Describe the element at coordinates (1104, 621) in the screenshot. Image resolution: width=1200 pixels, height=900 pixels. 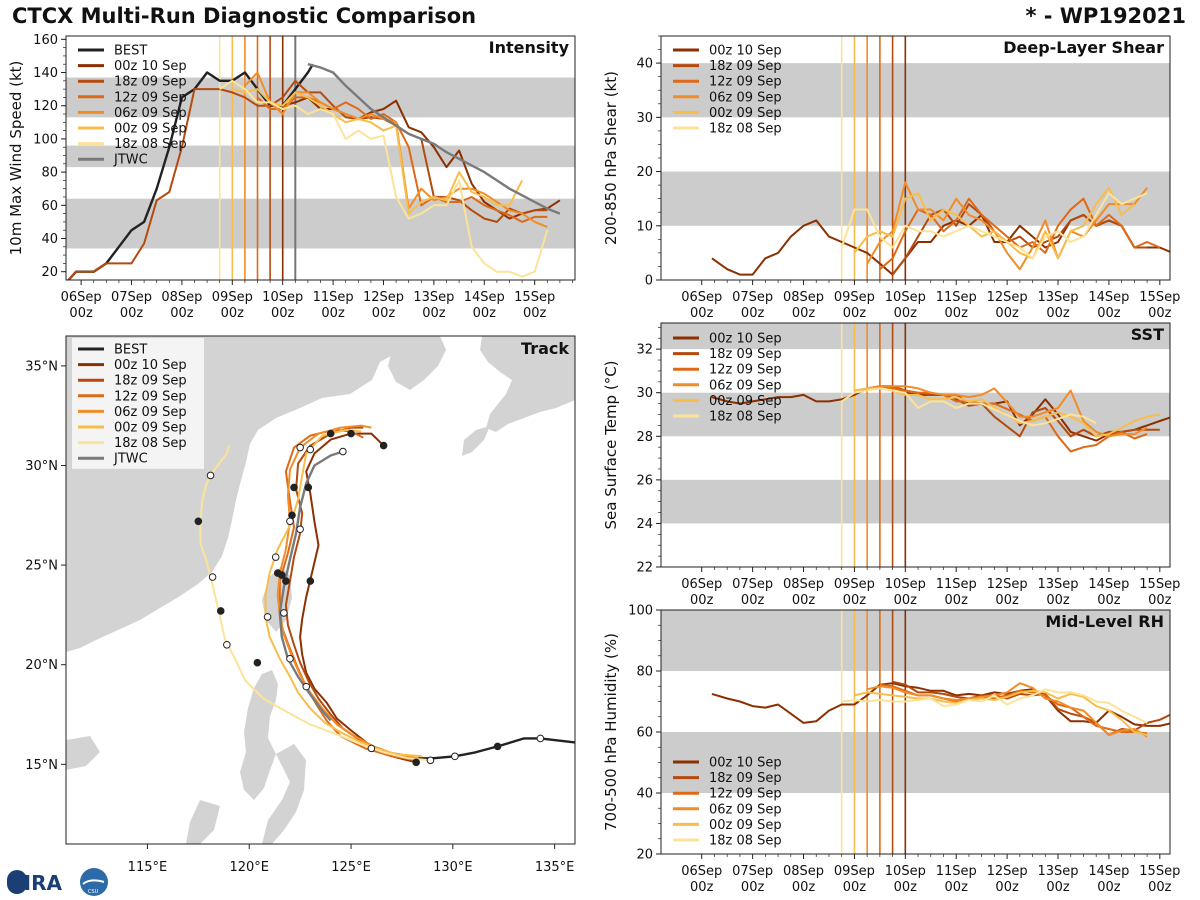
I see `rh-panel-title: Mid-Level RH` at that location.